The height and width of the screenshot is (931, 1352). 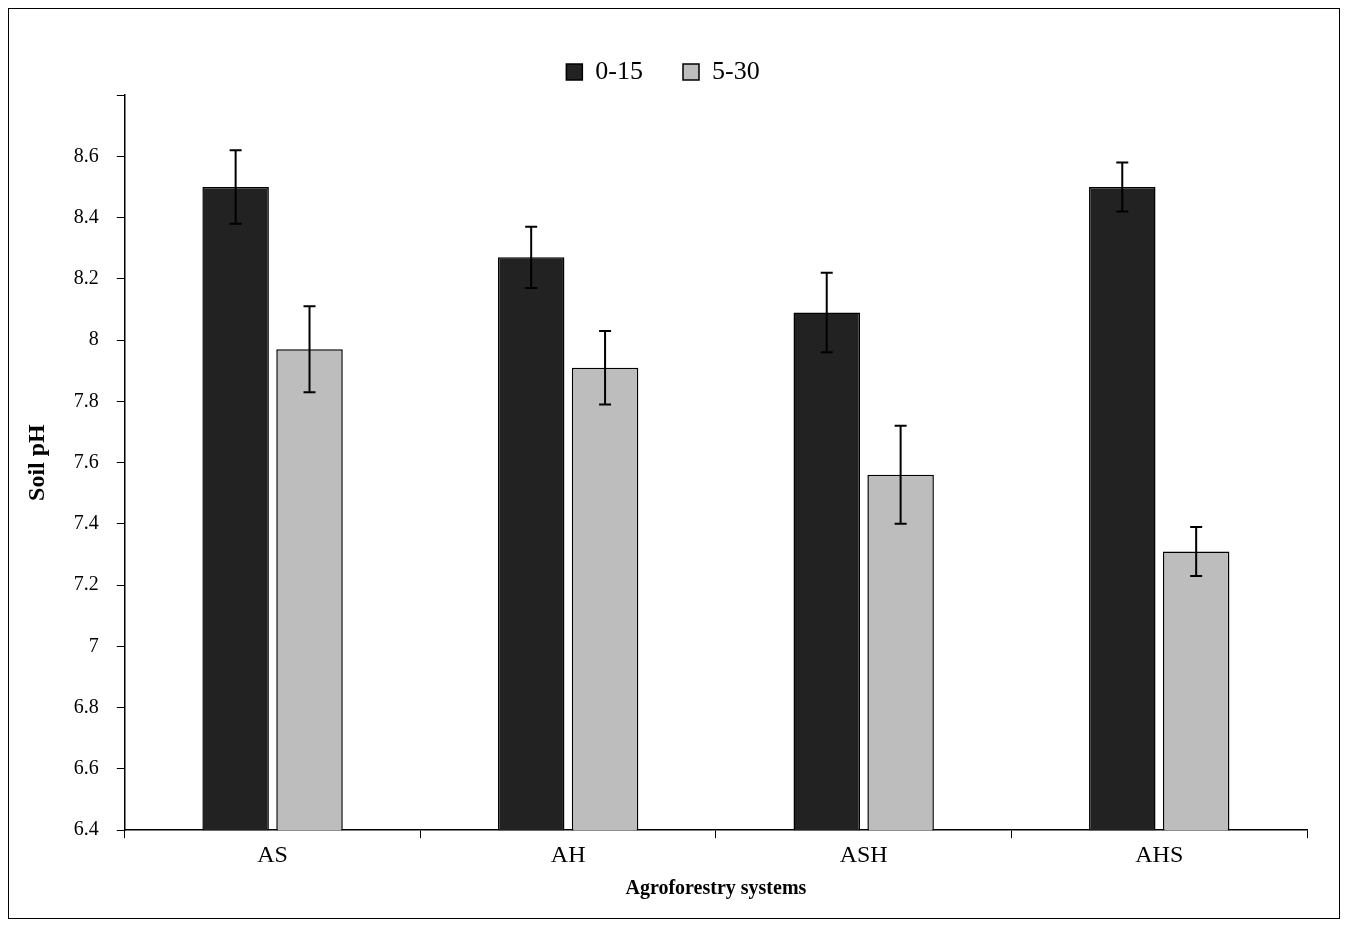 I want to click on y-tick-label: 6.6, so click(x=86, y=767).